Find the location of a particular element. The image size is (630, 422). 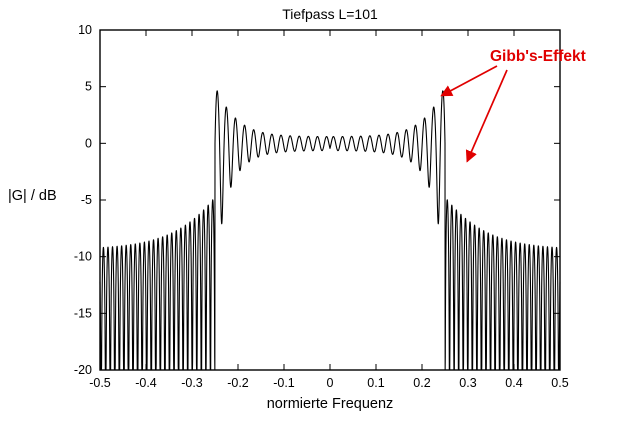

y-tick-label: -10 is located at coordinates (83, 257).